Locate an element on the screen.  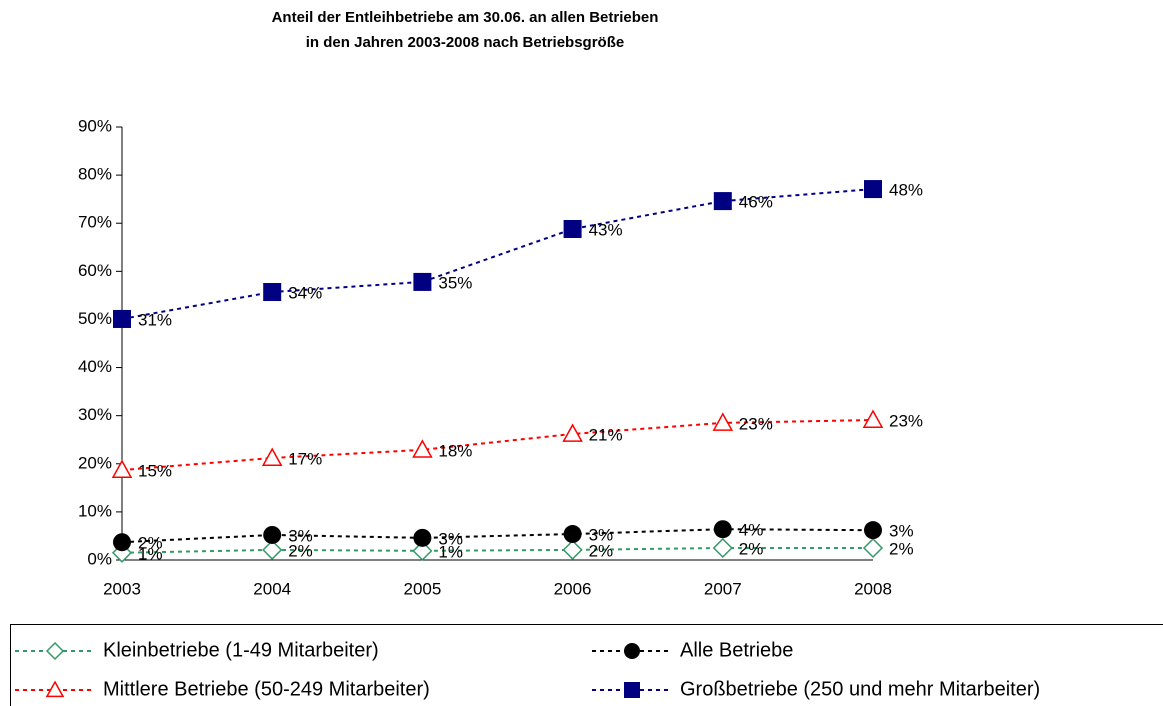
x-tick-label: 2005 is located at coordinates (422, 588).